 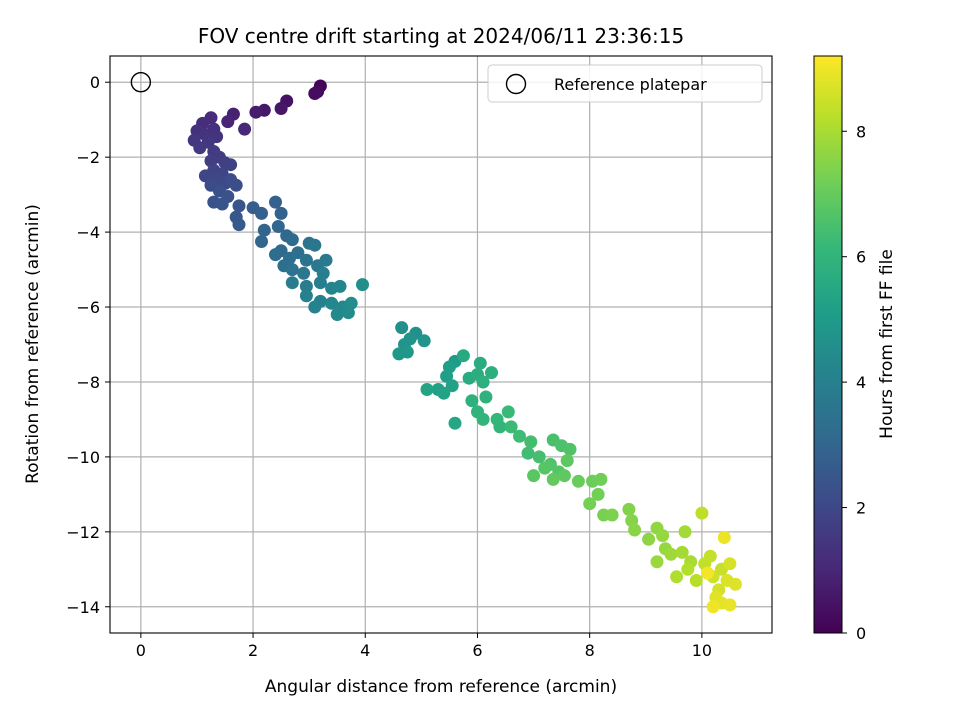 I want to click on colorbar-gradient, so click(x=828, y=344).